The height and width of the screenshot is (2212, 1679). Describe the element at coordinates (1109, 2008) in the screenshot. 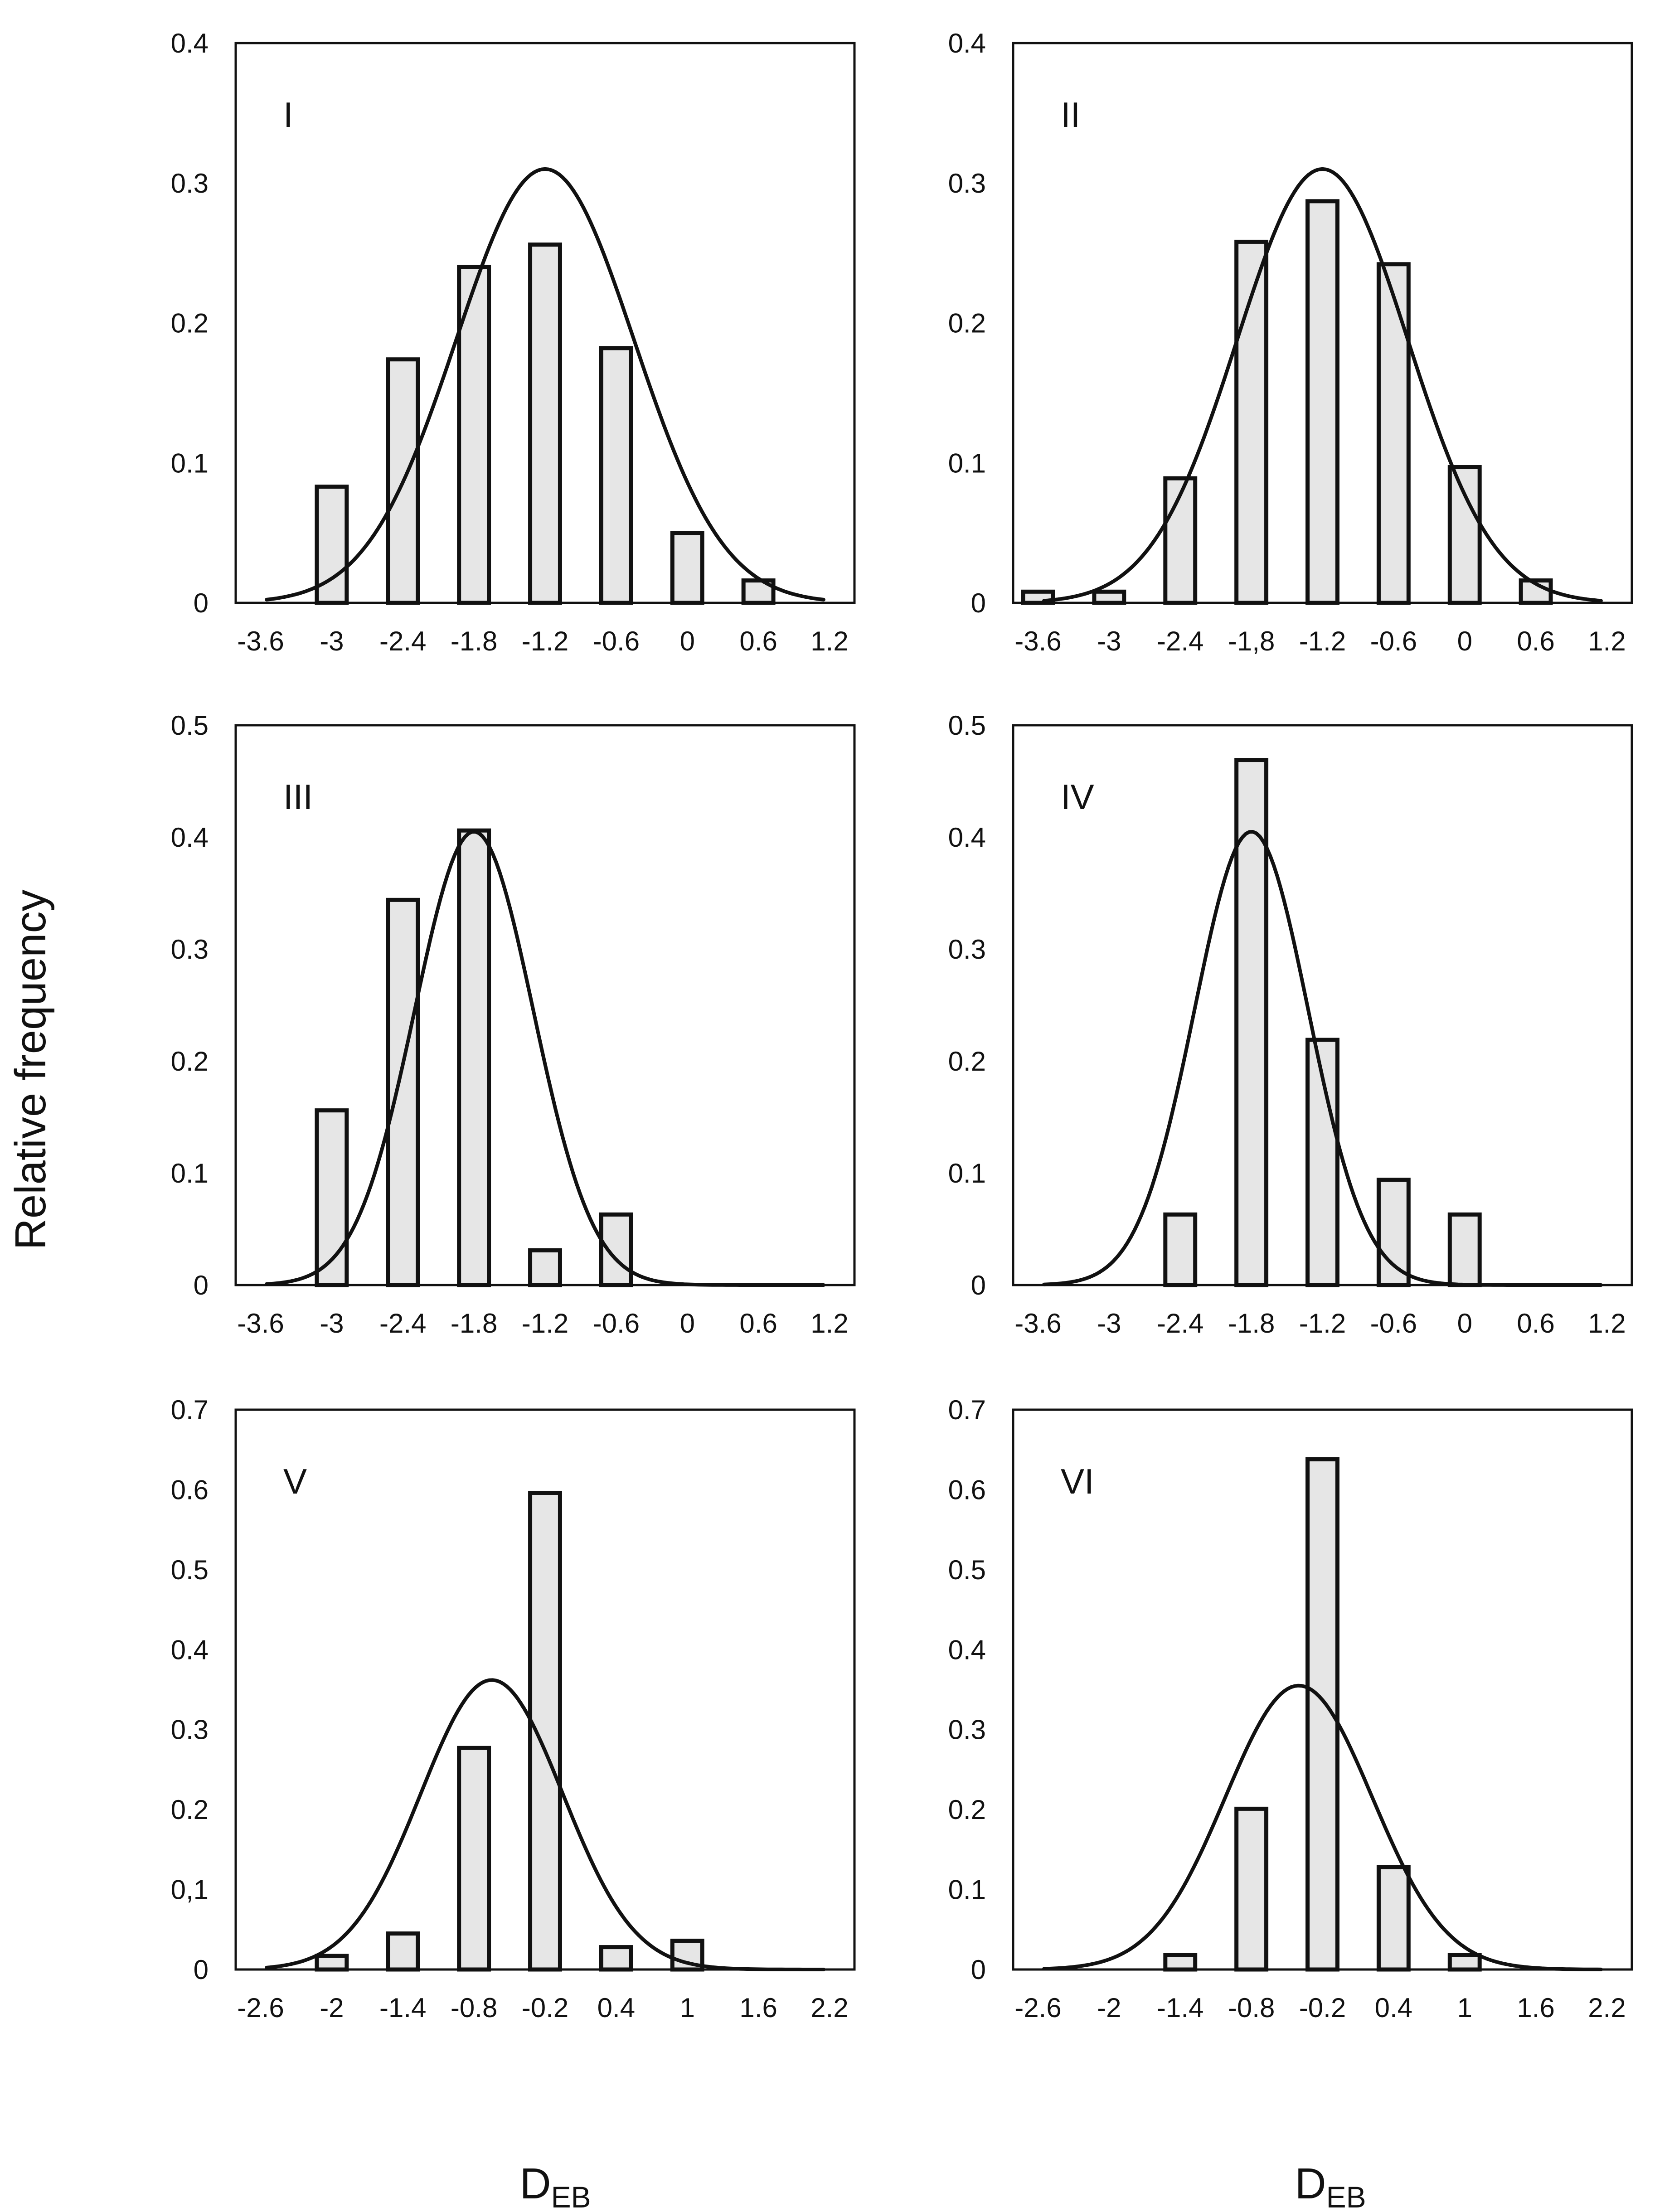

I see `panel-vi-xtick-label: -2` at that location.